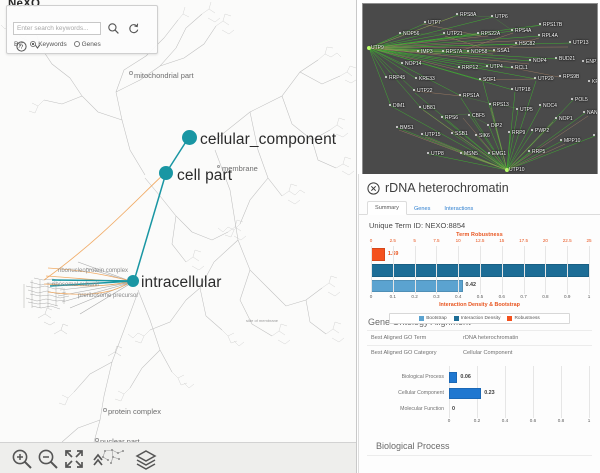 The image size is (600, 473). I want to click on network-node-nop58, so click(468, 51).